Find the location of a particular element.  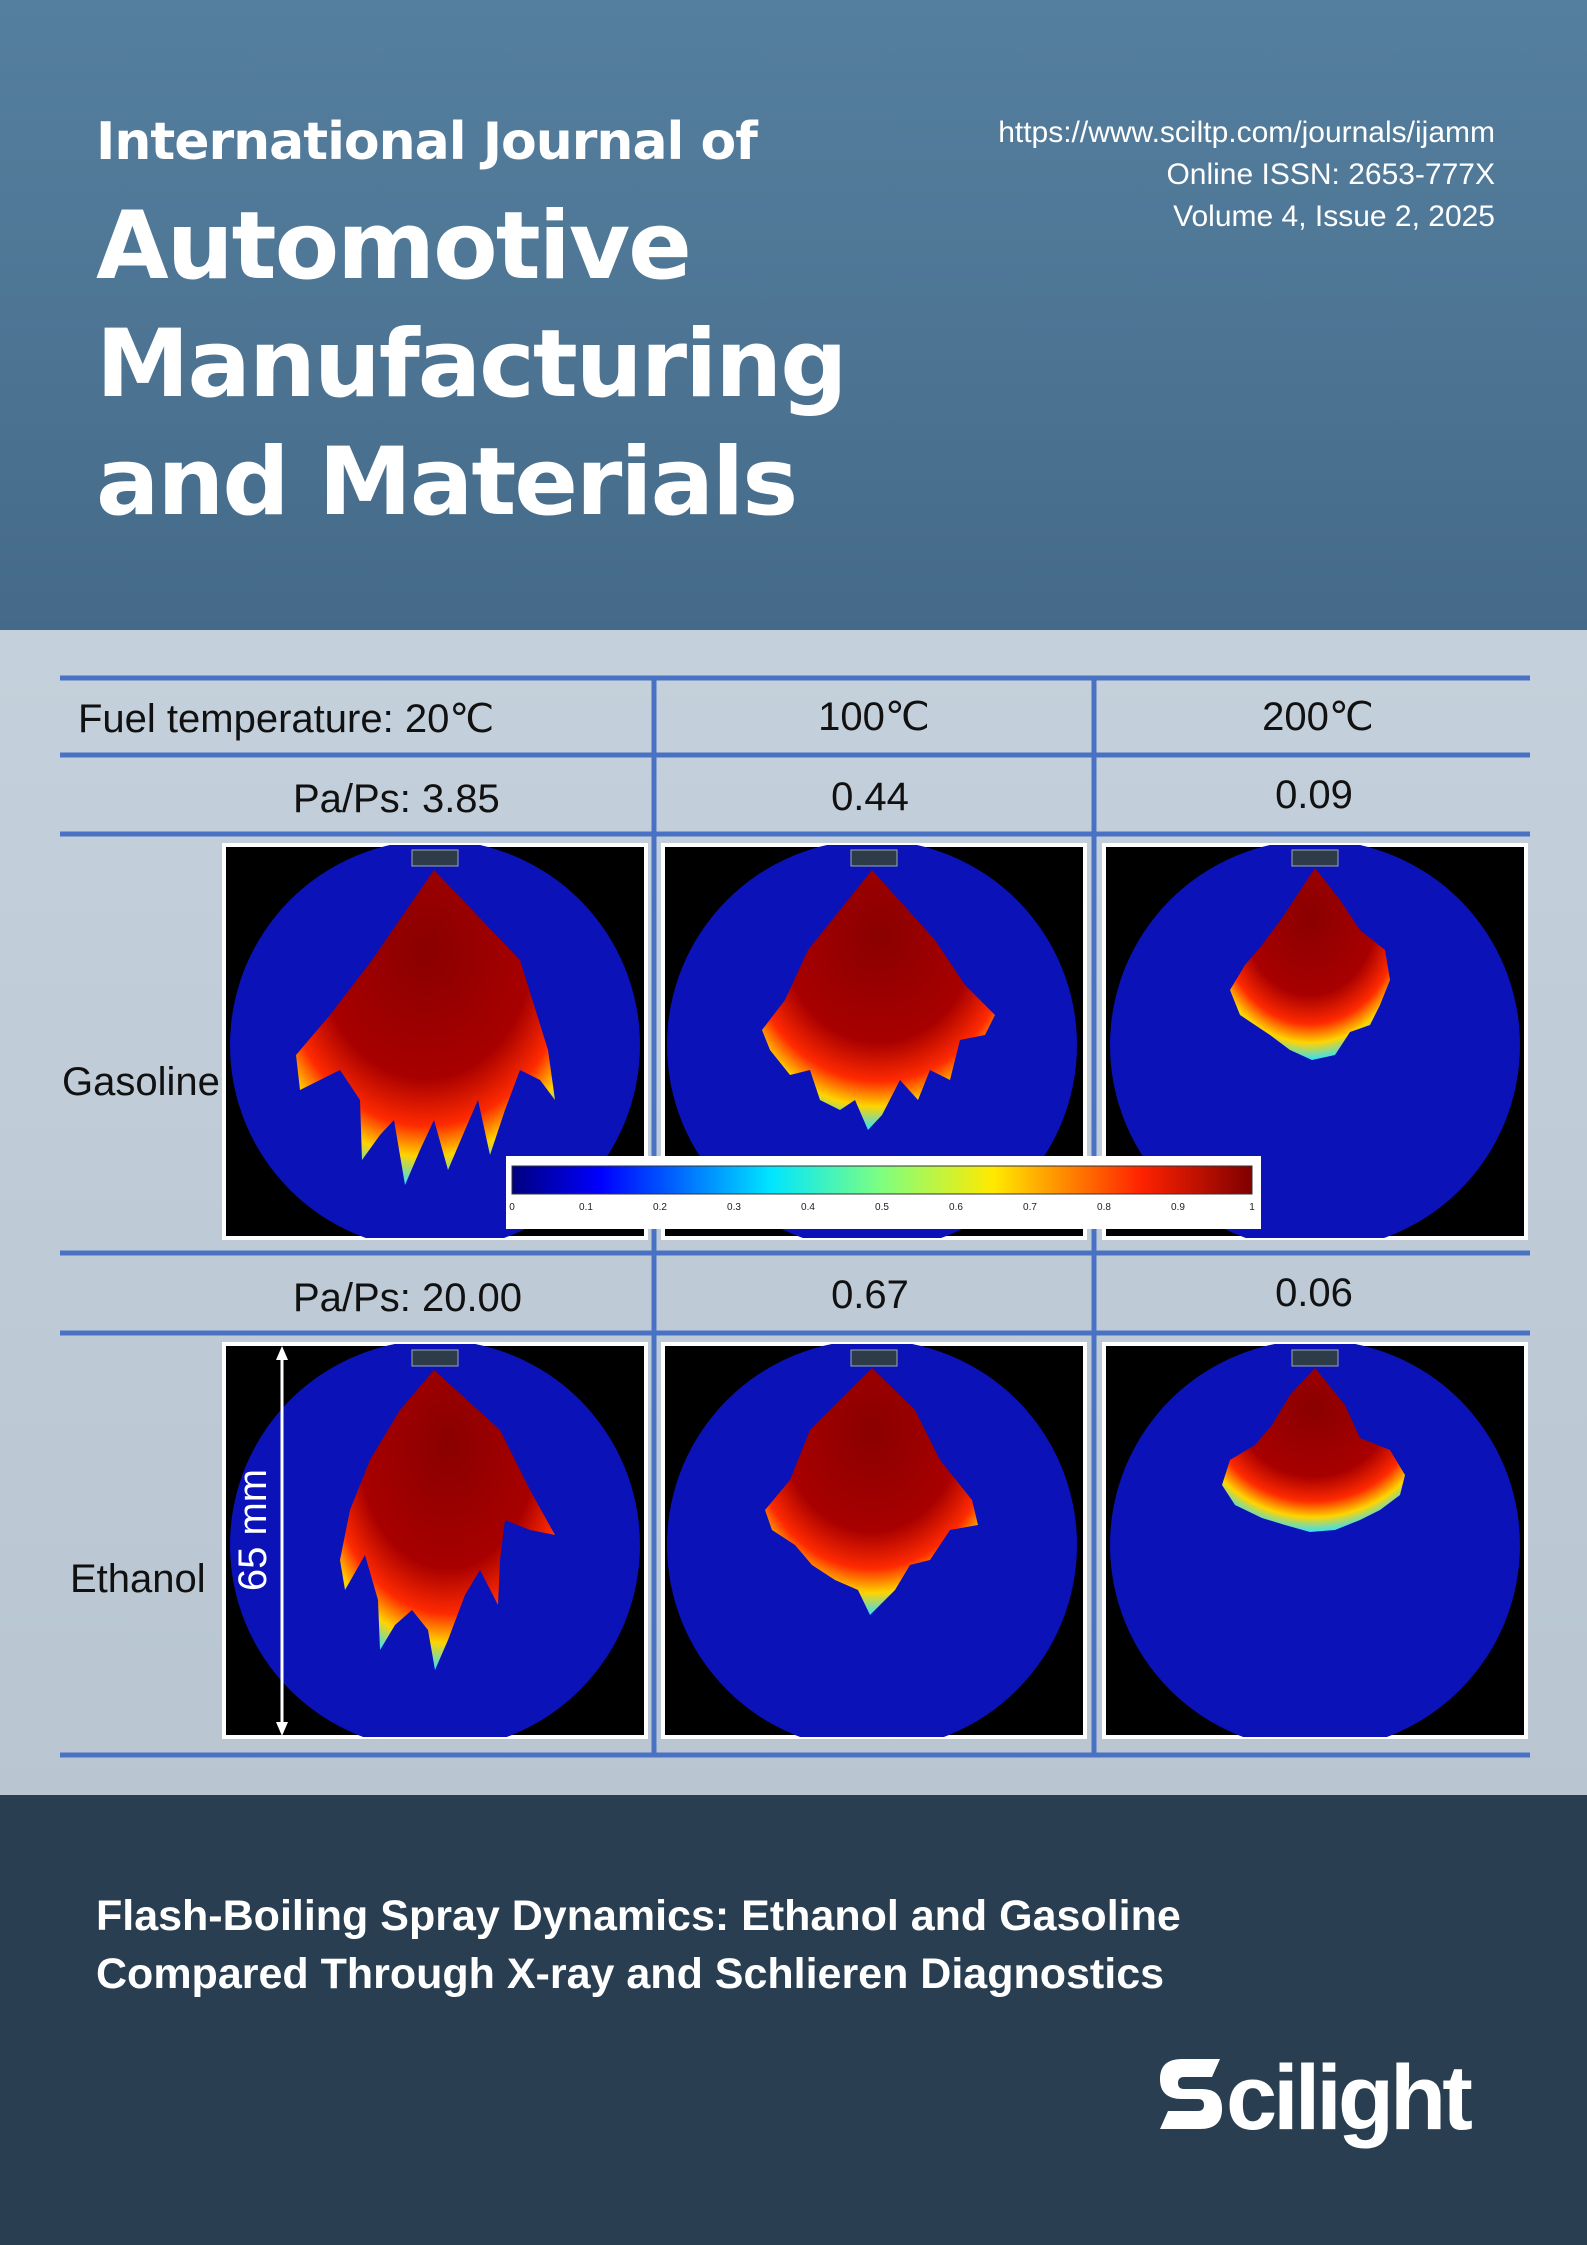

journal-name-line-2: Manufacturing is located at coordinates (471, 364).